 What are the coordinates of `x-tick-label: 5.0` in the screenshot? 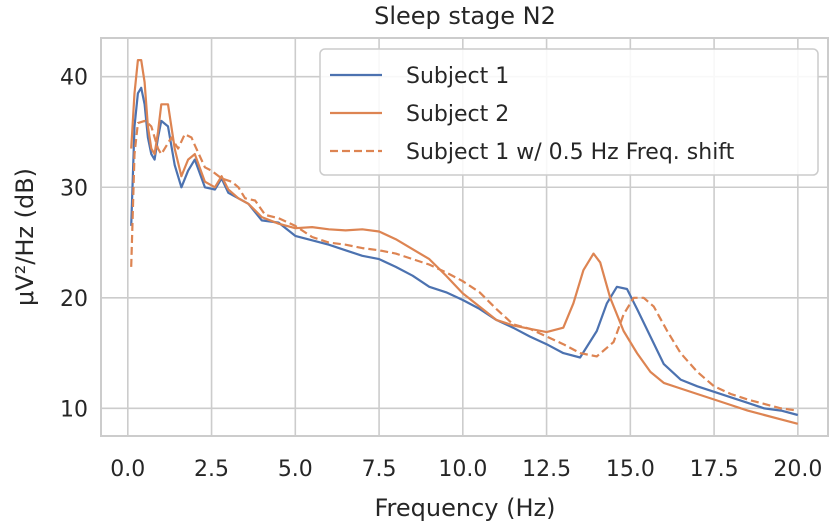 It's located at (295, 469).